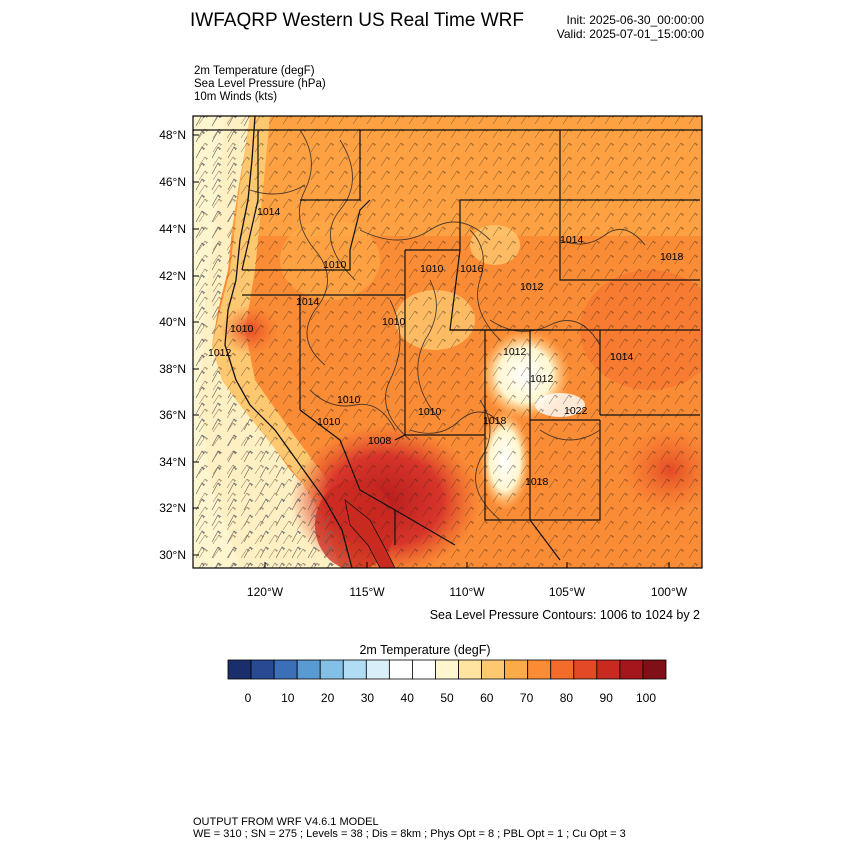 This screenshot has height=850, width=850. I want to click on colorbar-tick-label: 50, so click(447, 698).